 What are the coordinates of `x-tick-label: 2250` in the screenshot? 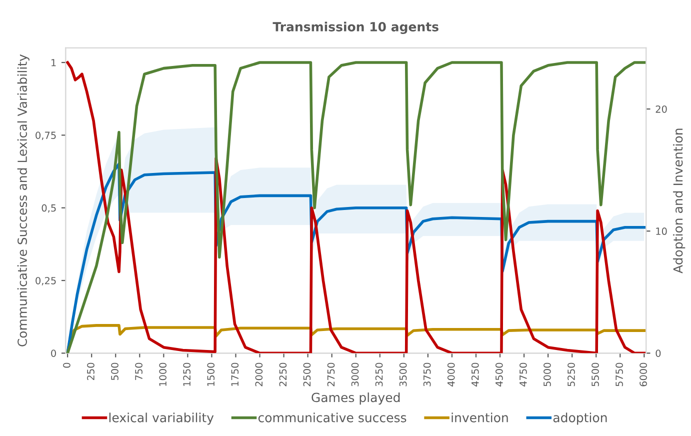 It's located at (283, 374).